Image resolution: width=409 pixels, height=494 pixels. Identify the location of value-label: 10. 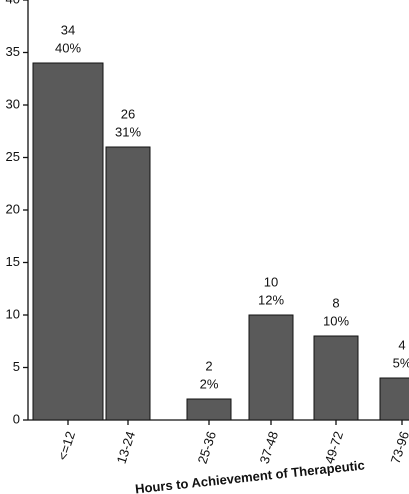
(271, 281).